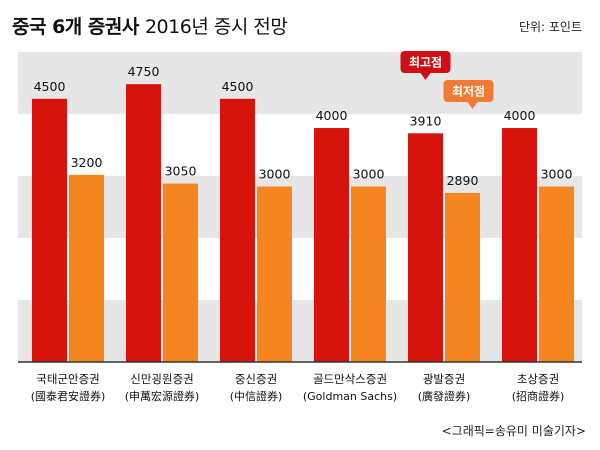 This screenshot has width=600, height=450. I want to click on category-hanja-3: (Goldman Sachs), so click(350, 396).